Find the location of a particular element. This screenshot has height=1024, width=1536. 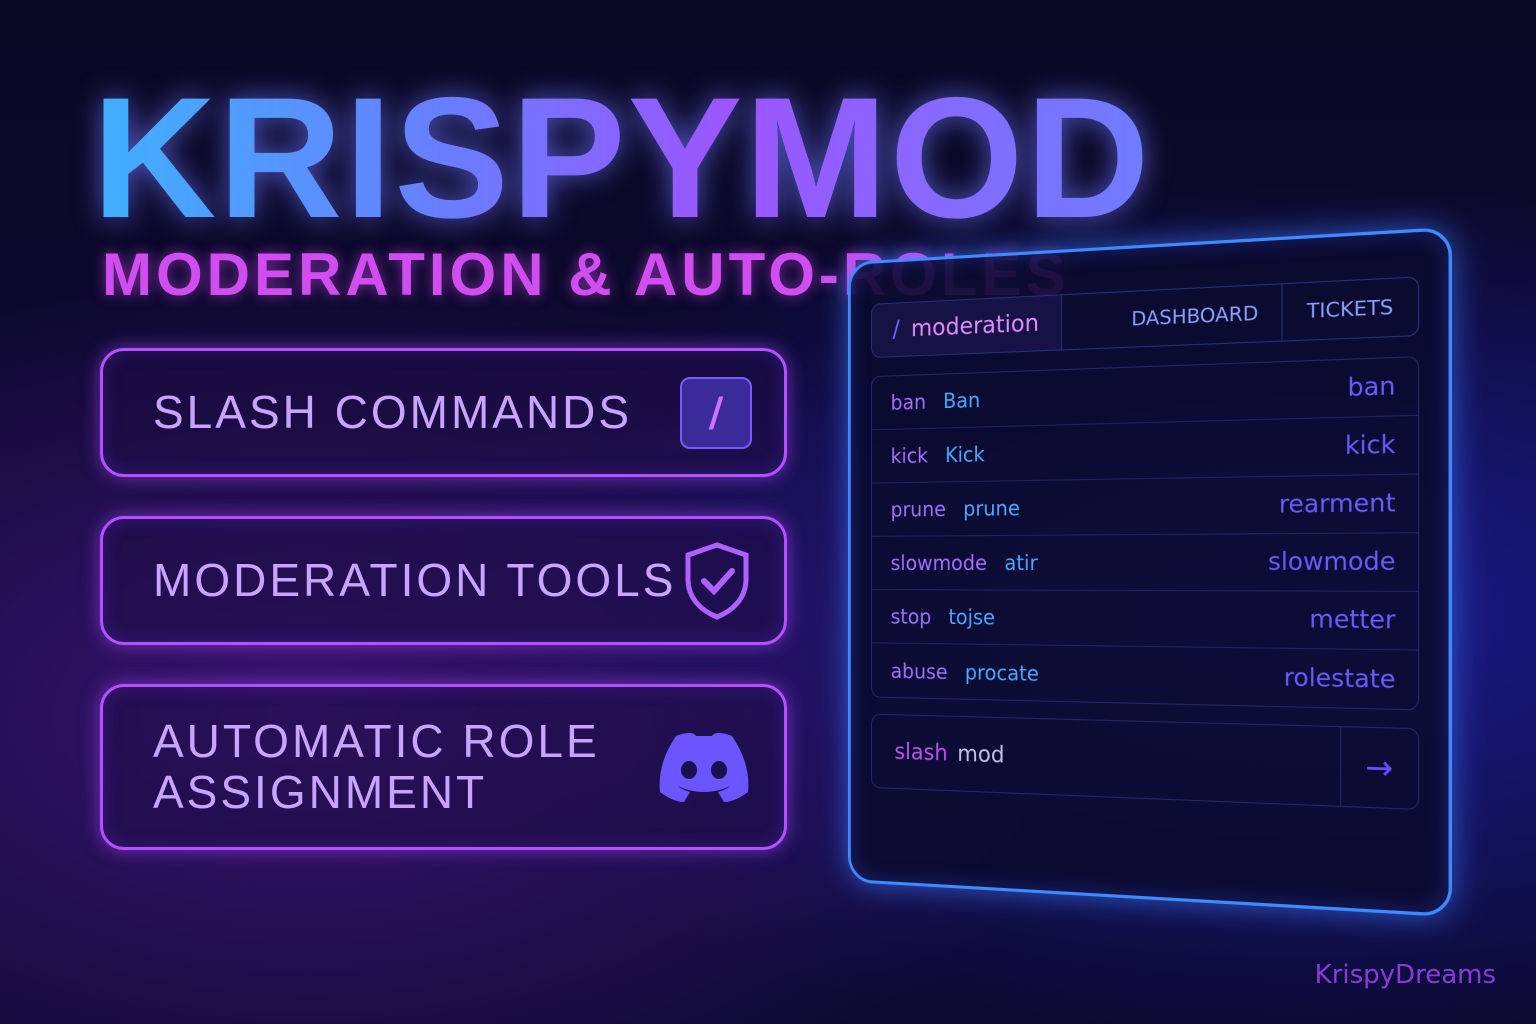

command-label: Kick is located at coordinates (965, 454).